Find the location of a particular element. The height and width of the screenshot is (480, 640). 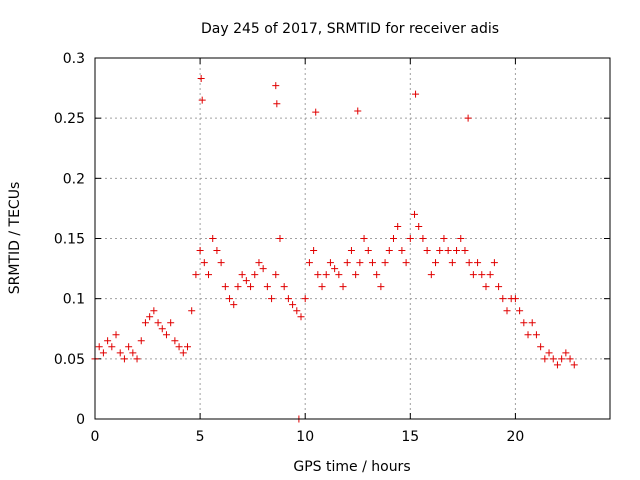

y-tick-label: 0.05 is located at coordinates (69, 360).